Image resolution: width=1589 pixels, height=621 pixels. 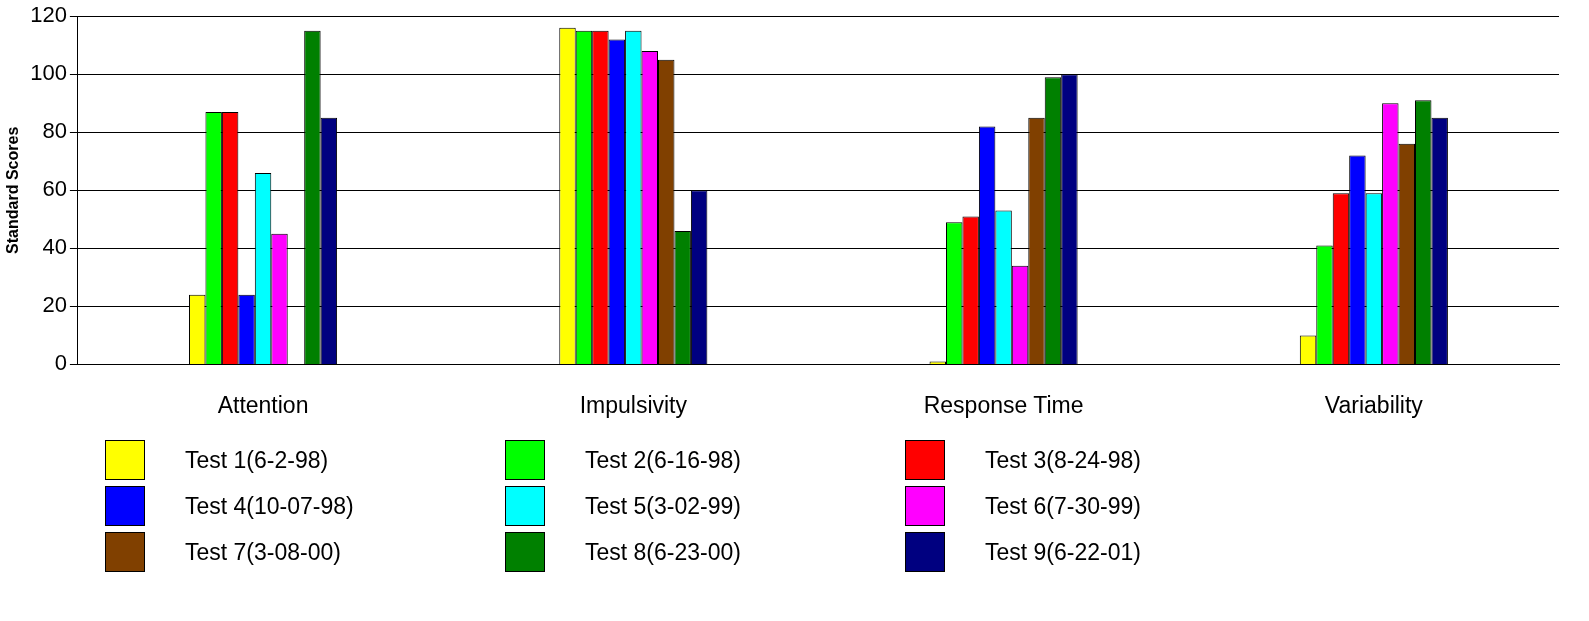 What do you see at coordinates (54, 305) in the screenshot?
I see `y-tick-label: 20` at bounding box center [54, 305].